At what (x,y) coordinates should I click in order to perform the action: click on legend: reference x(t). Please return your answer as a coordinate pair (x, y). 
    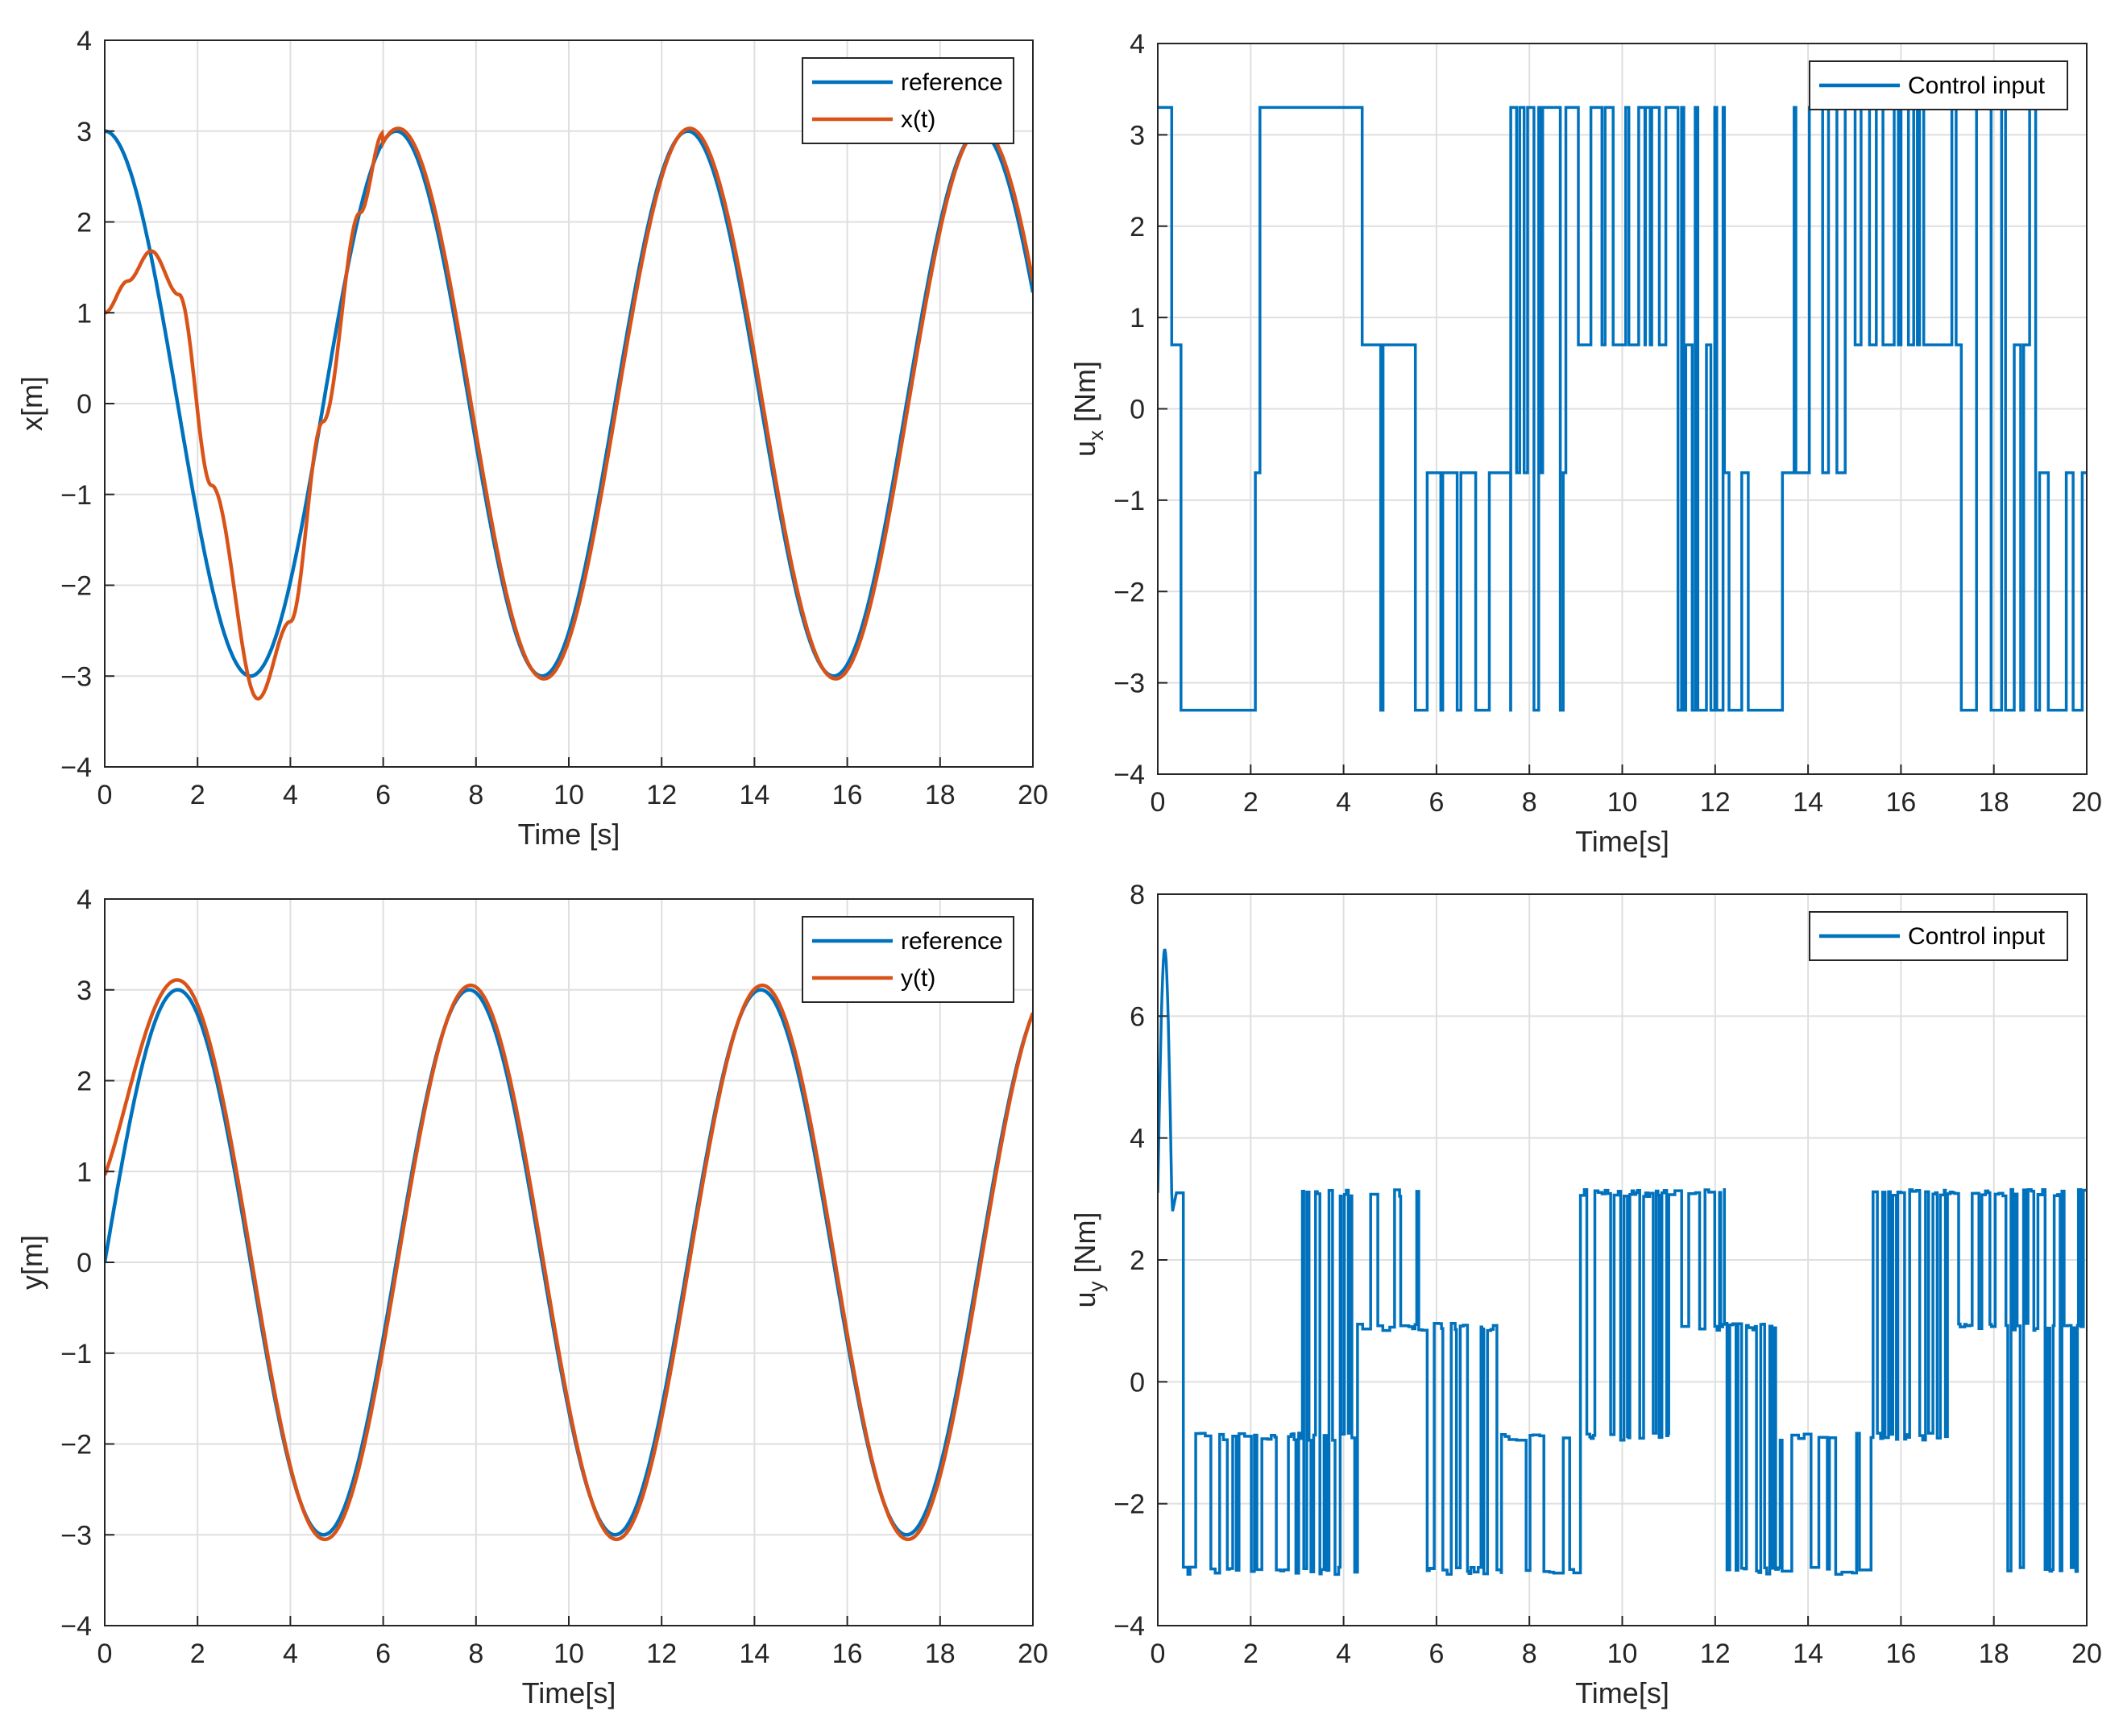
    Looking at the image, I should click on (908, 100).